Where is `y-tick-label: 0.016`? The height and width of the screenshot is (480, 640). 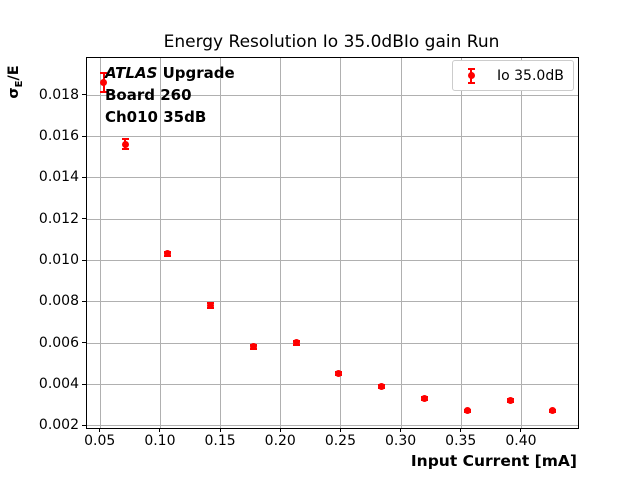
y-tick-label: 0.016 is located at coordinates (58, 136).